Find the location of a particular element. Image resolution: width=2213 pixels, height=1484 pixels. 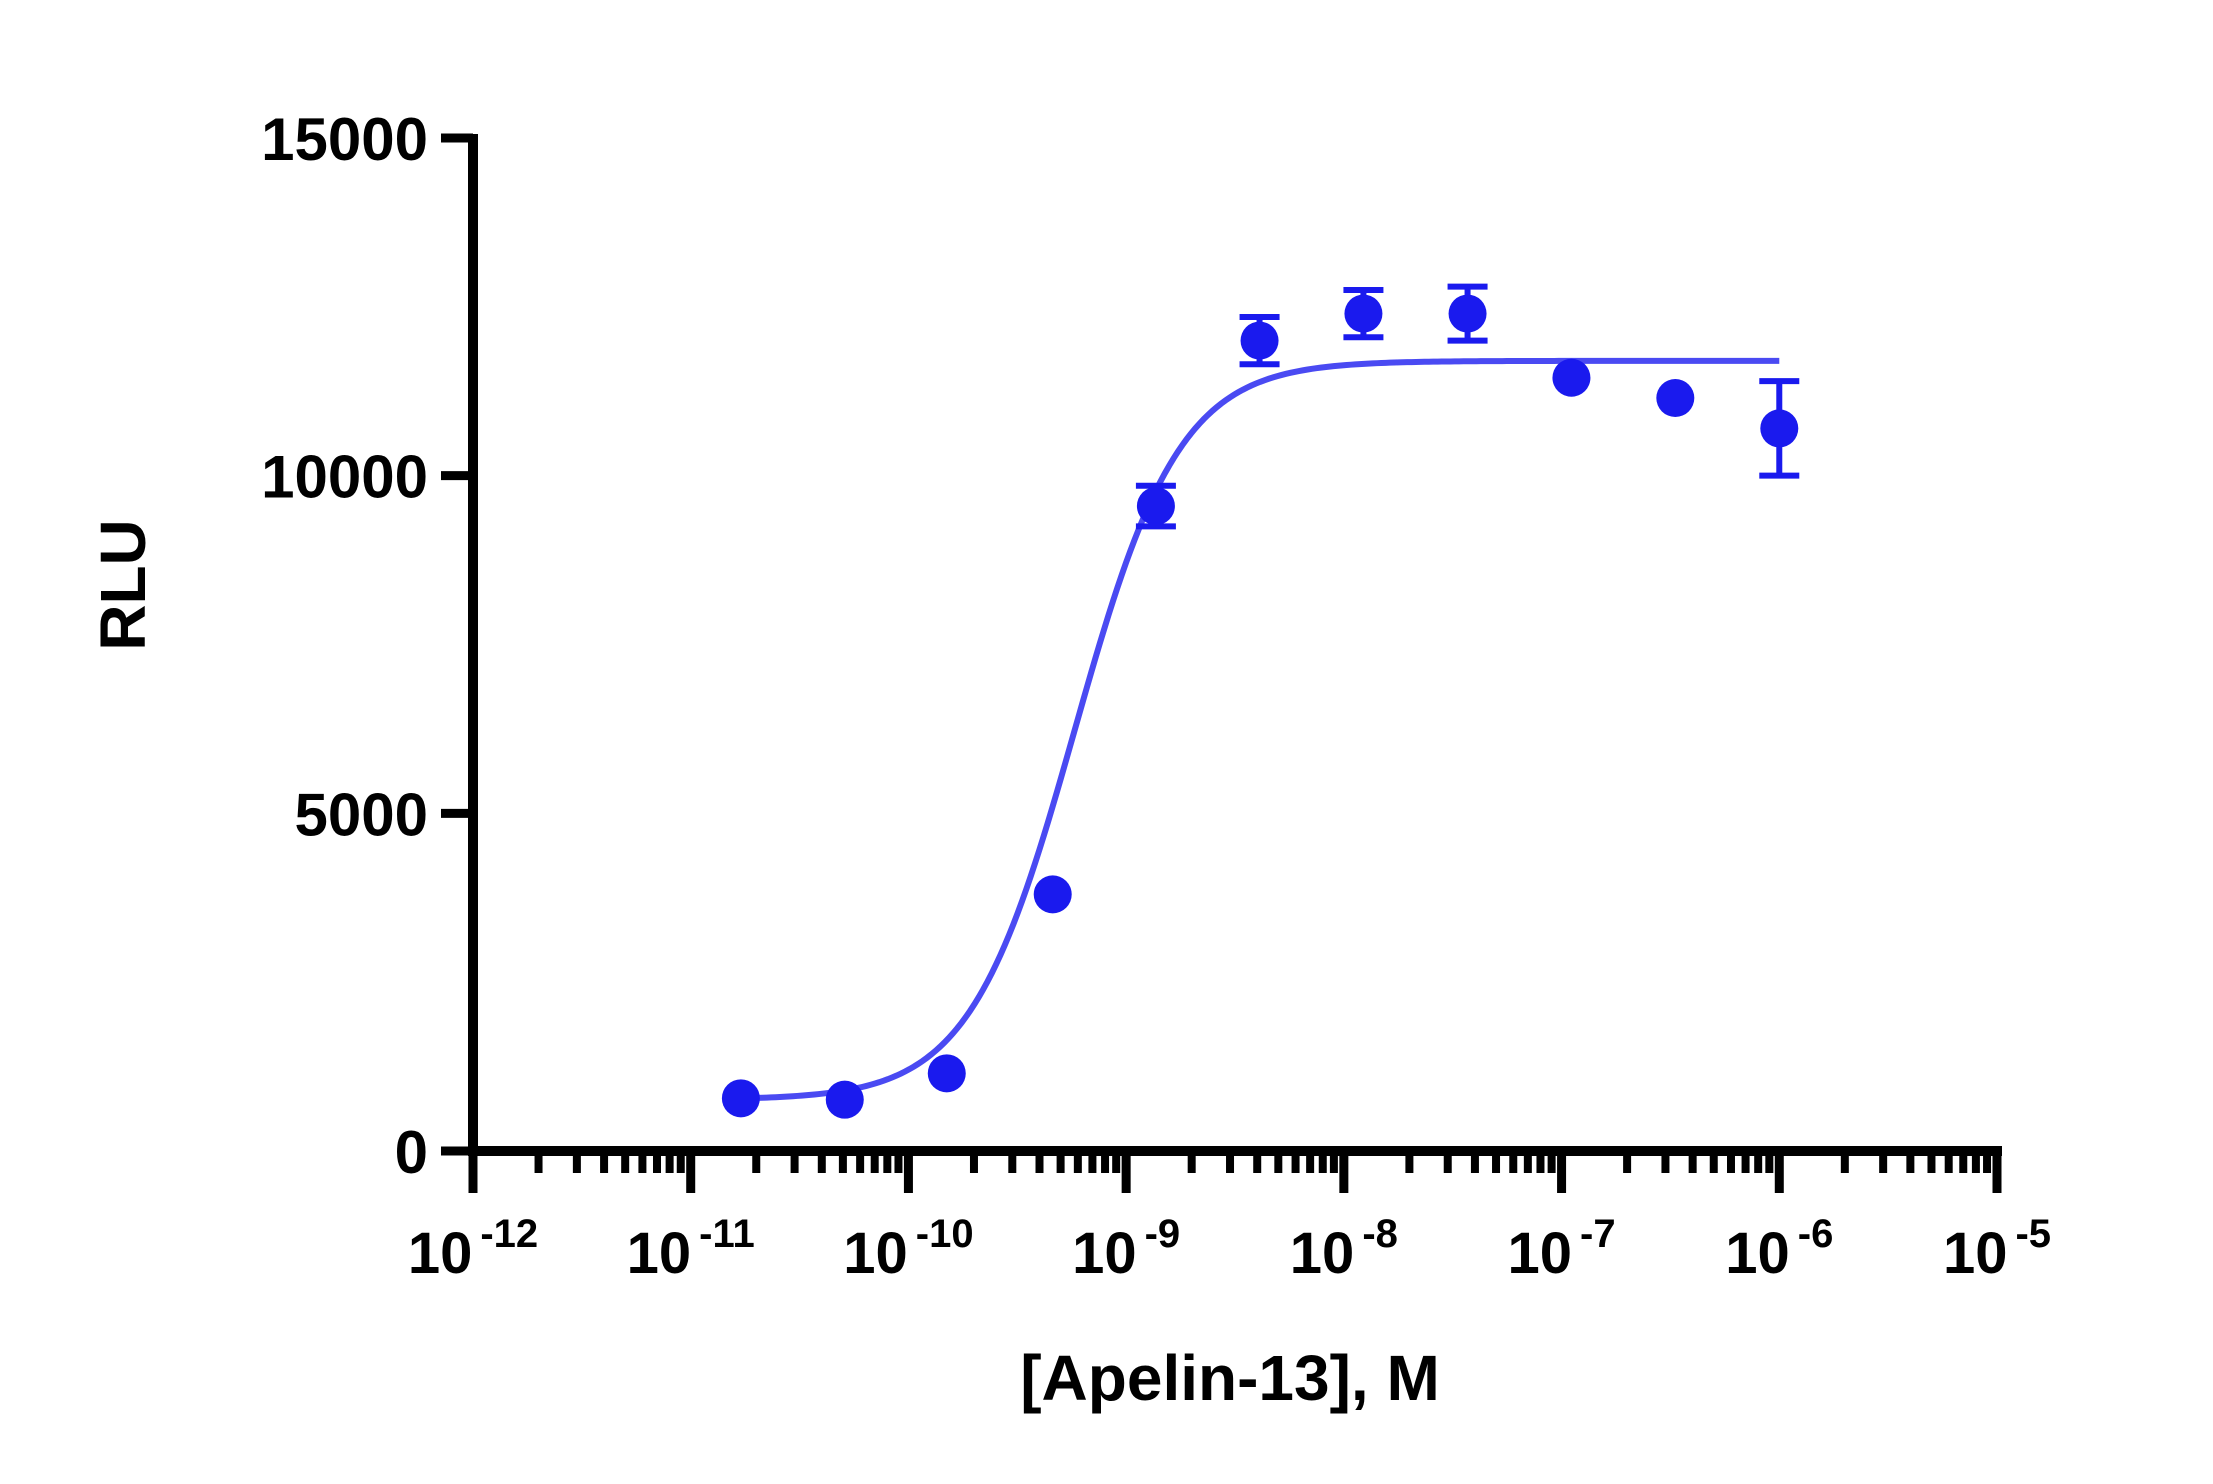

x-tick-label: 10 -8 is located at coordinates (1344, 1249).